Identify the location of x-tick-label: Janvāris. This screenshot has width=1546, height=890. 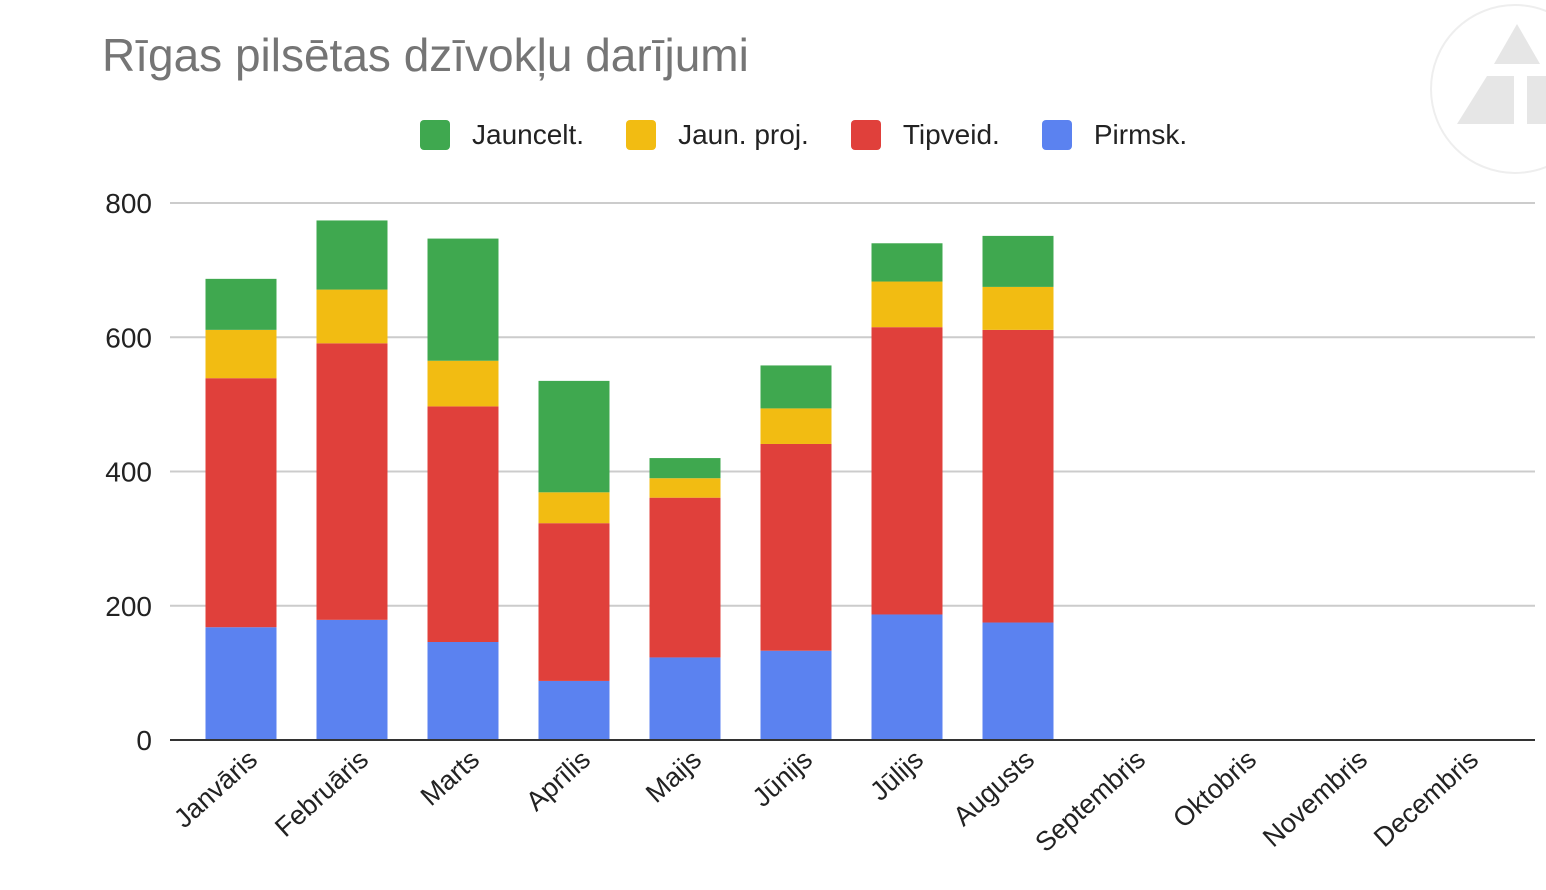
(215, 789).